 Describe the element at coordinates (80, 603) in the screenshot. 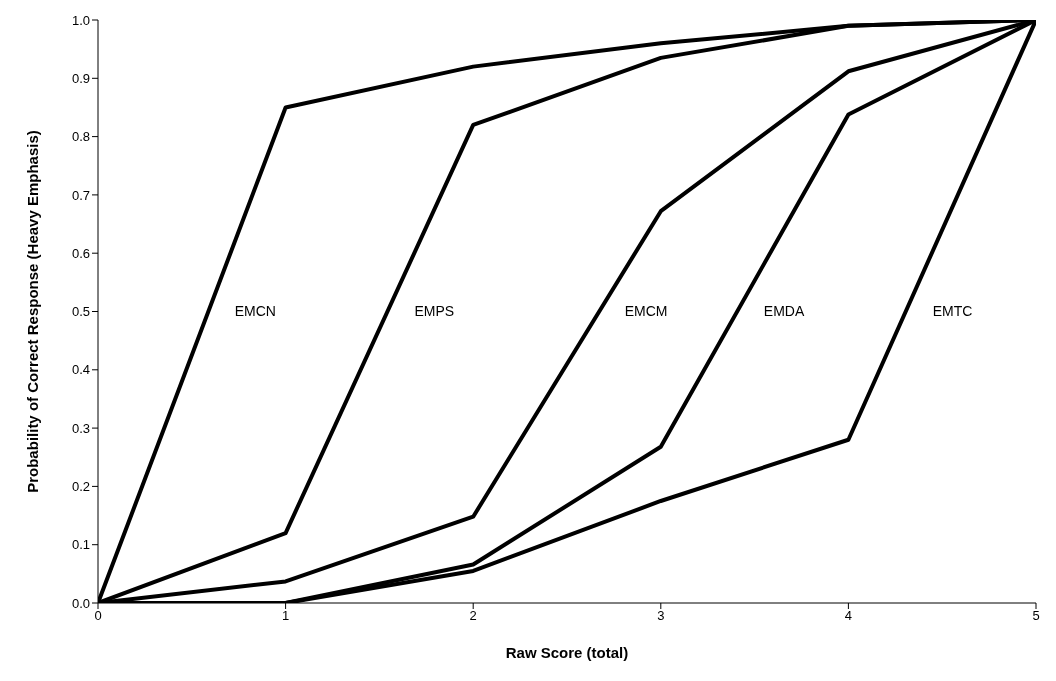

I see `y-tick-label: 0.0` at that location.